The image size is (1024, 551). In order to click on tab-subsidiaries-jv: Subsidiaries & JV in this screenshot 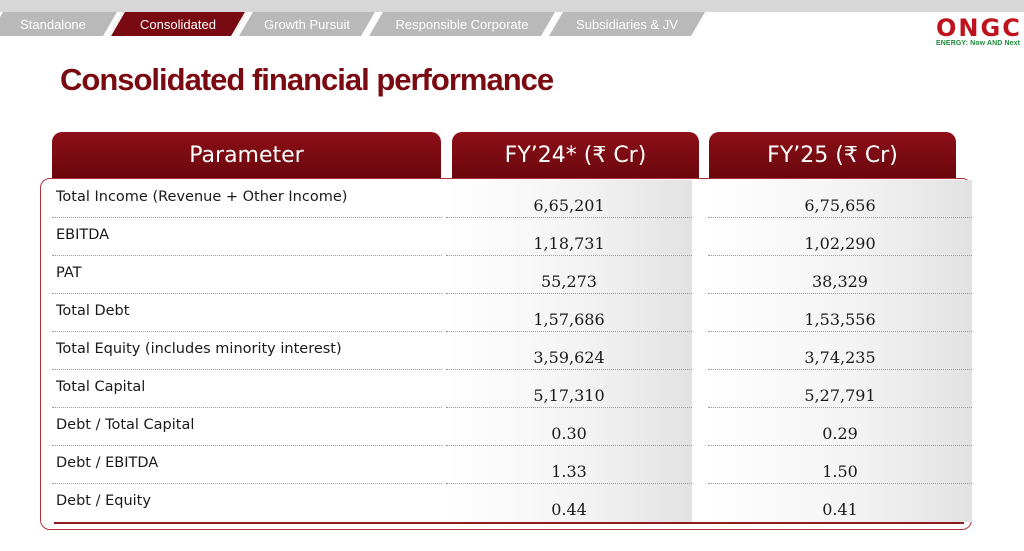, I will do `click(627, 24)`.